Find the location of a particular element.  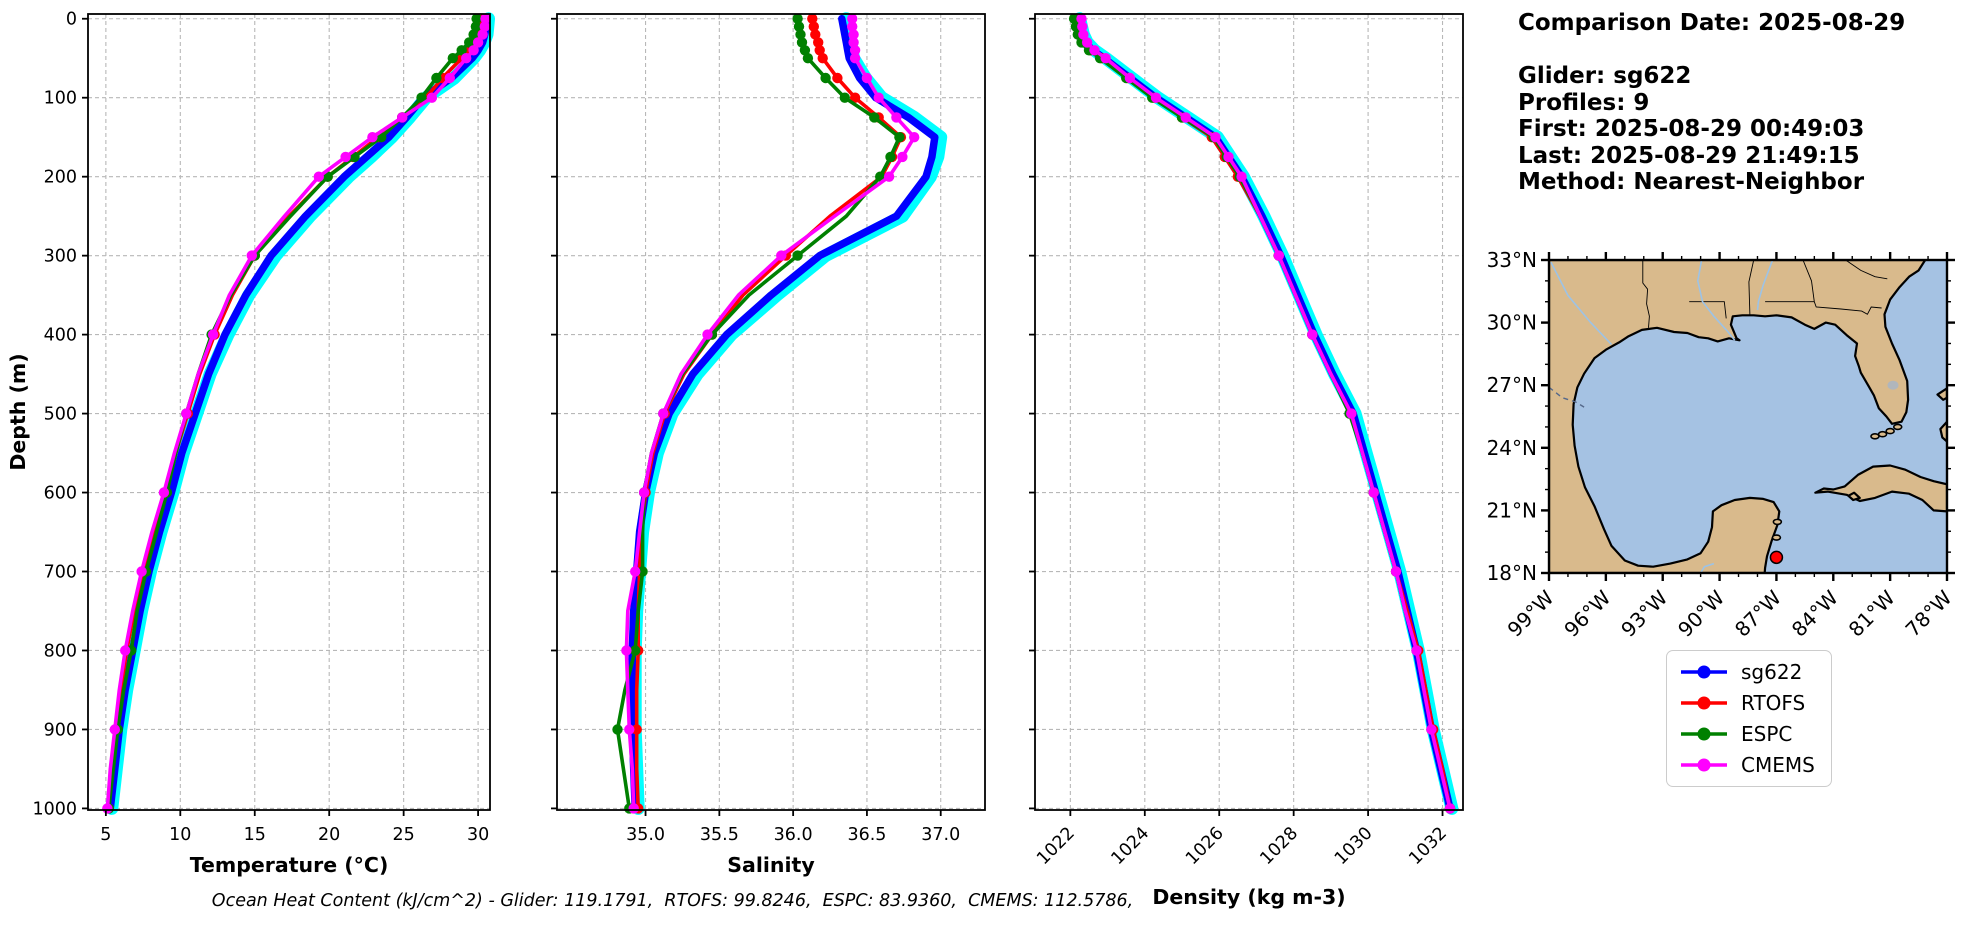

info-line: Last: 2025-08-29 21:49:15 is located at coordinates (1689, 155).